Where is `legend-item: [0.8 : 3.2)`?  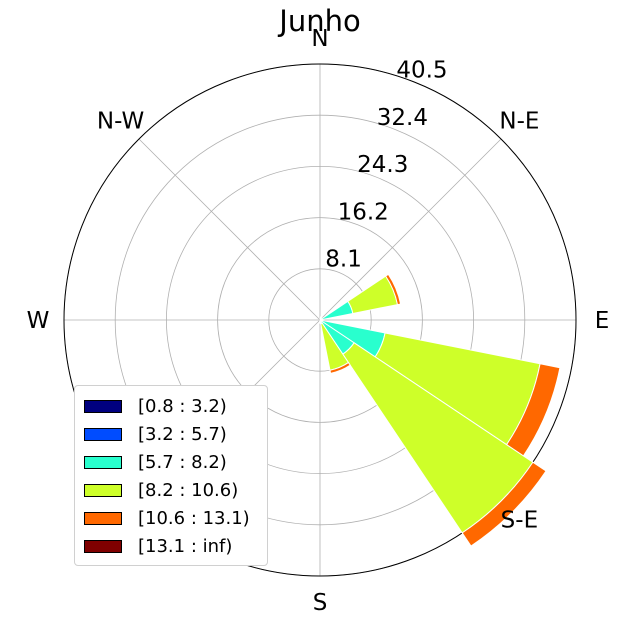
legend-item: [0.8 : 3.2) is located at coordinates (171, 406).